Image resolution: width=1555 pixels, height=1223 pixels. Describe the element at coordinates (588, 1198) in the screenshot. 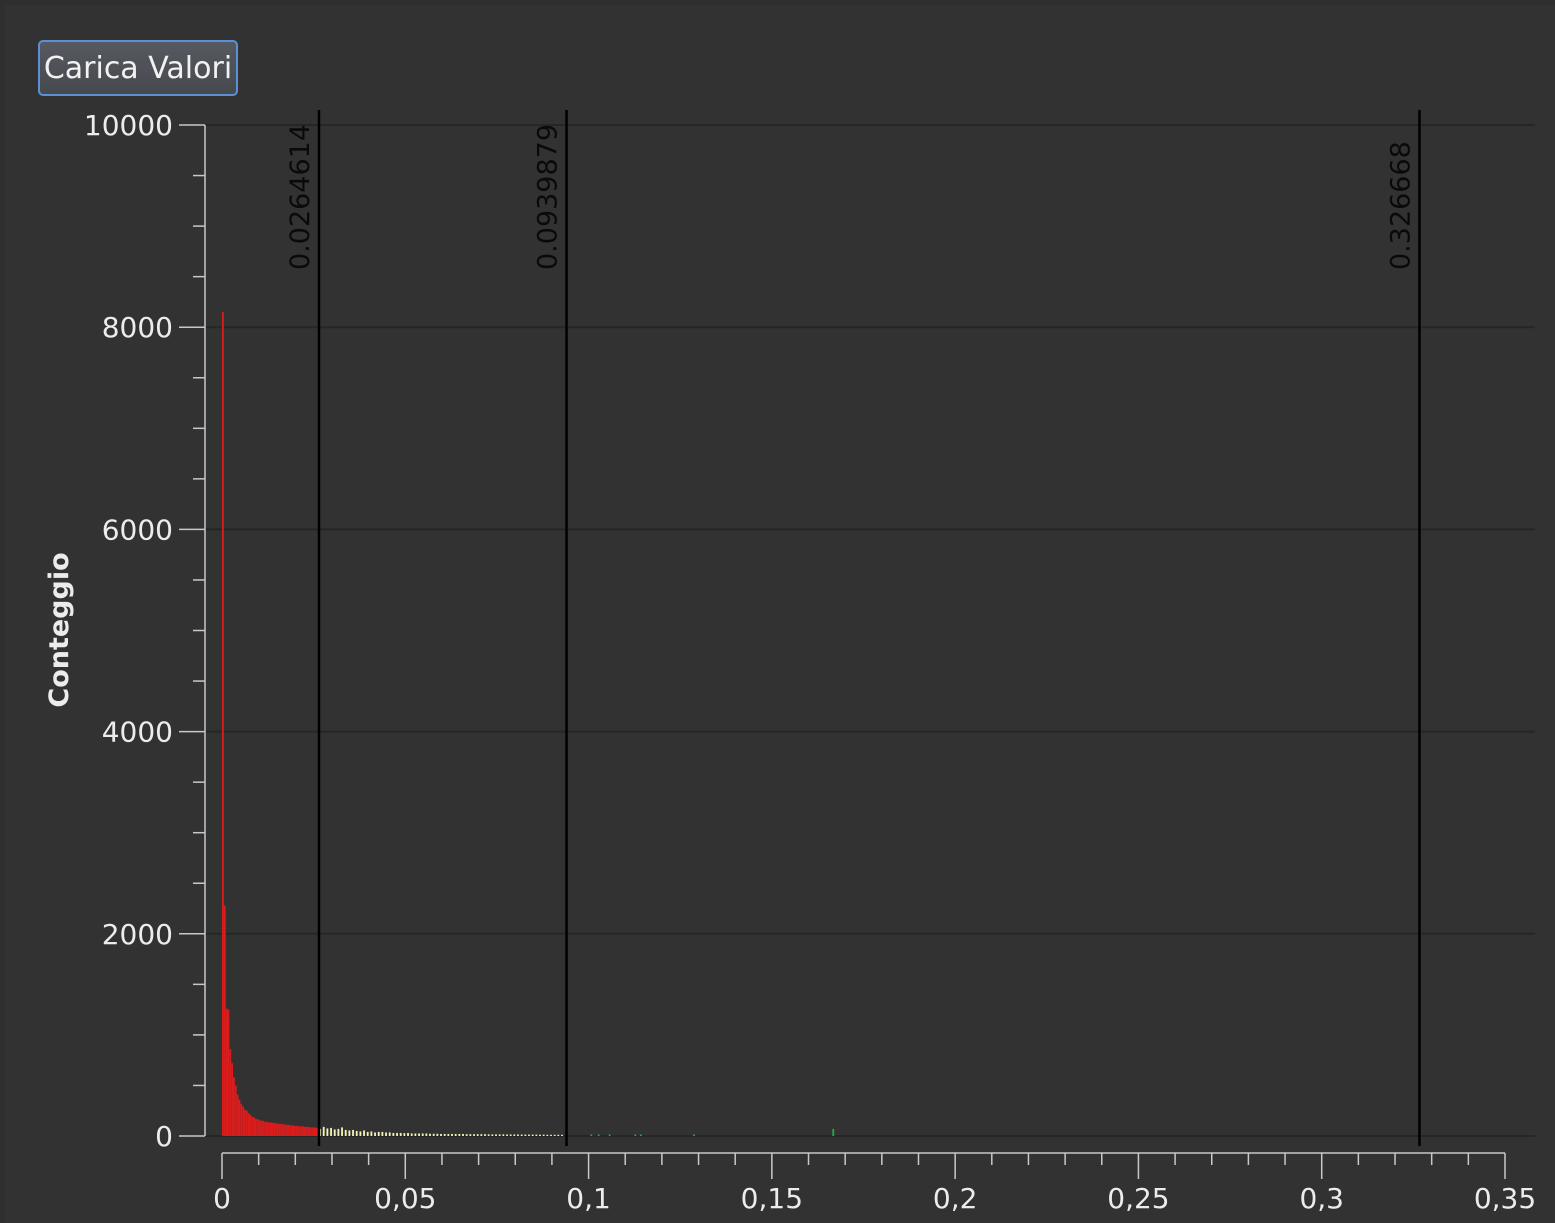

I see `x-tick-label: 0,1` at that location.